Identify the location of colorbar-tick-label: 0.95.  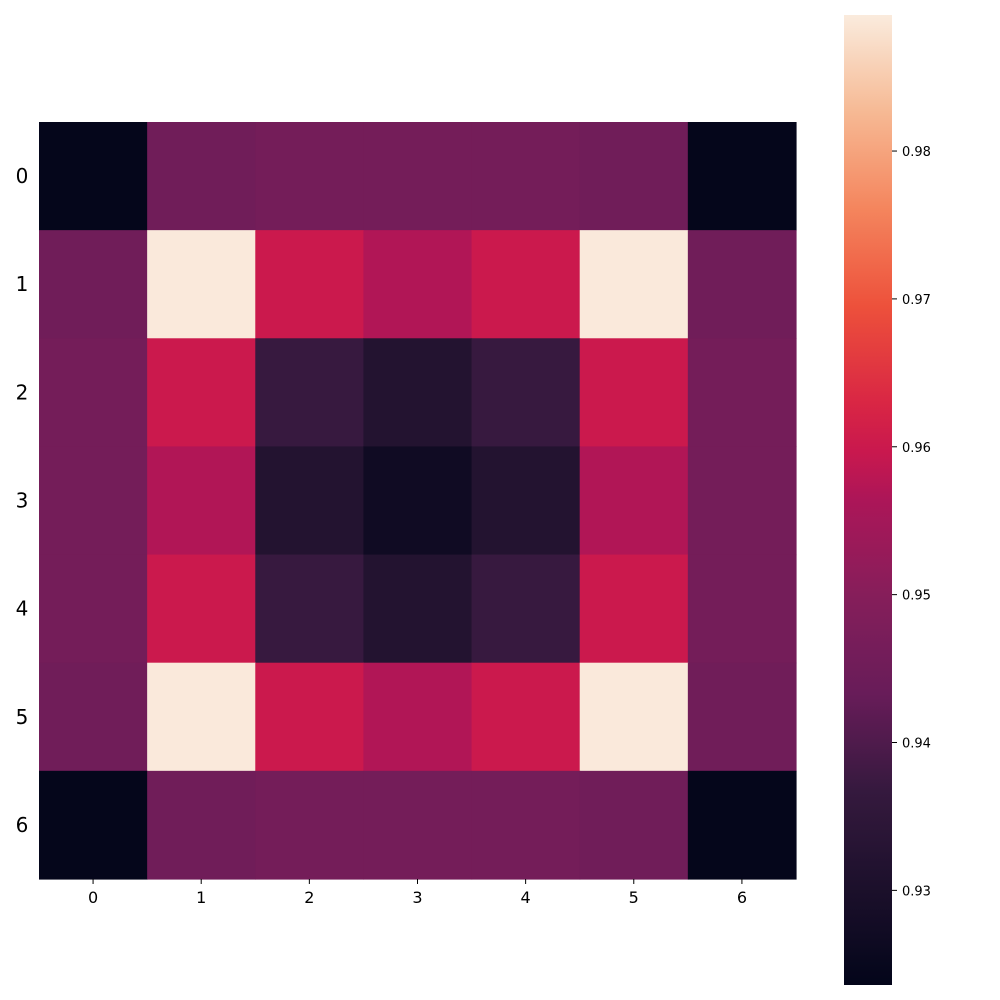
(916, 596).